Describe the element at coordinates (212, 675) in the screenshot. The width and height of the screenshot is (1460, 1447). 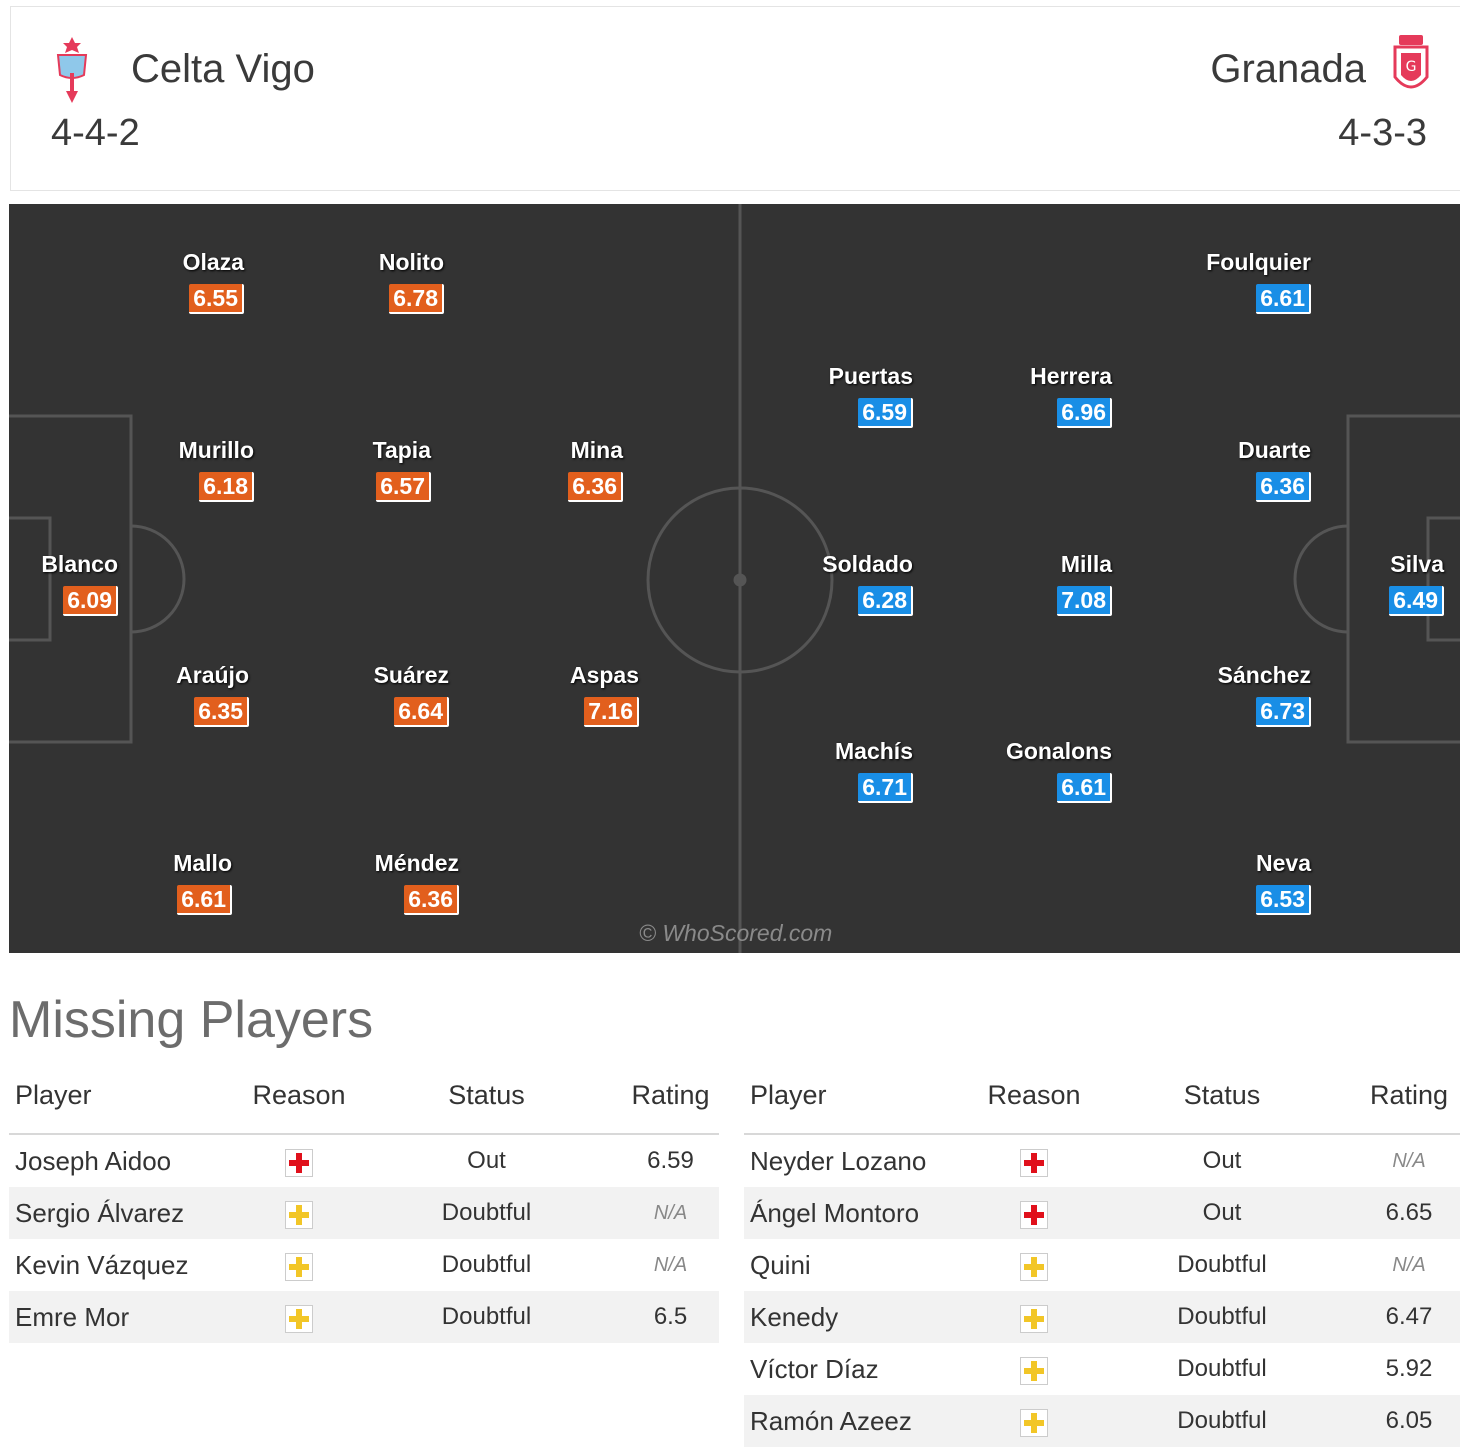
I see `player-name: Araújo` at that location.